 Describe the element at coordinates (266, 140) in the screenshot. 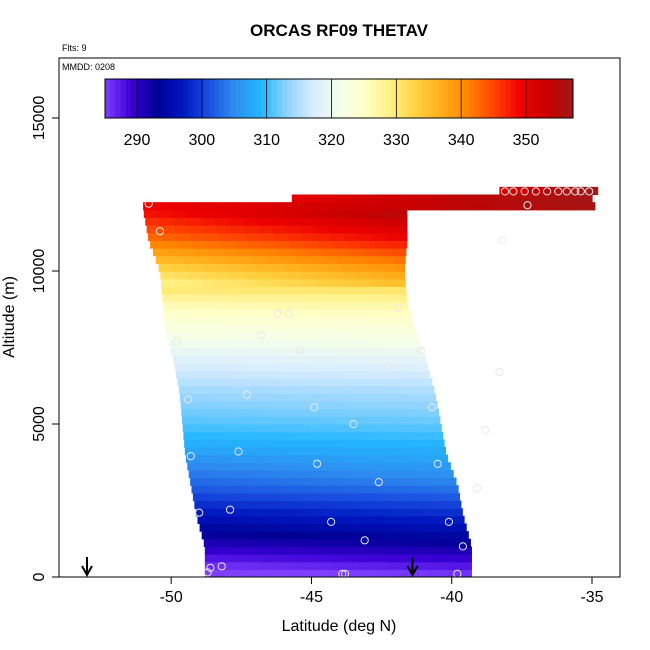

I see `colorbar-tick-label: 310` at that location.